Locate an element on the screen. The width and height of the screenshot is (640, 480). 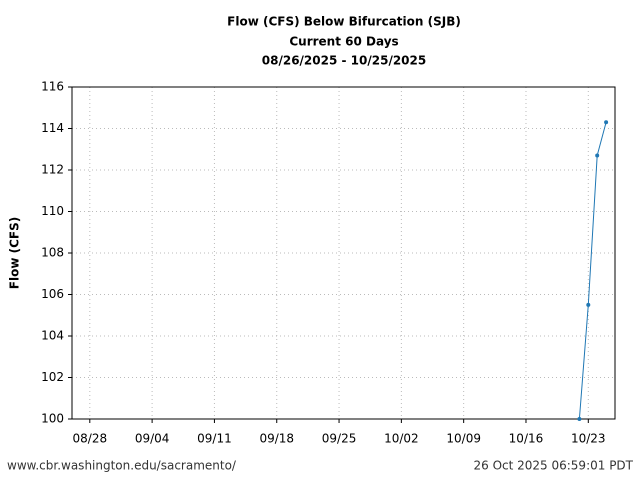
y-tick-label: 110 is located at coordinates (52, 211).